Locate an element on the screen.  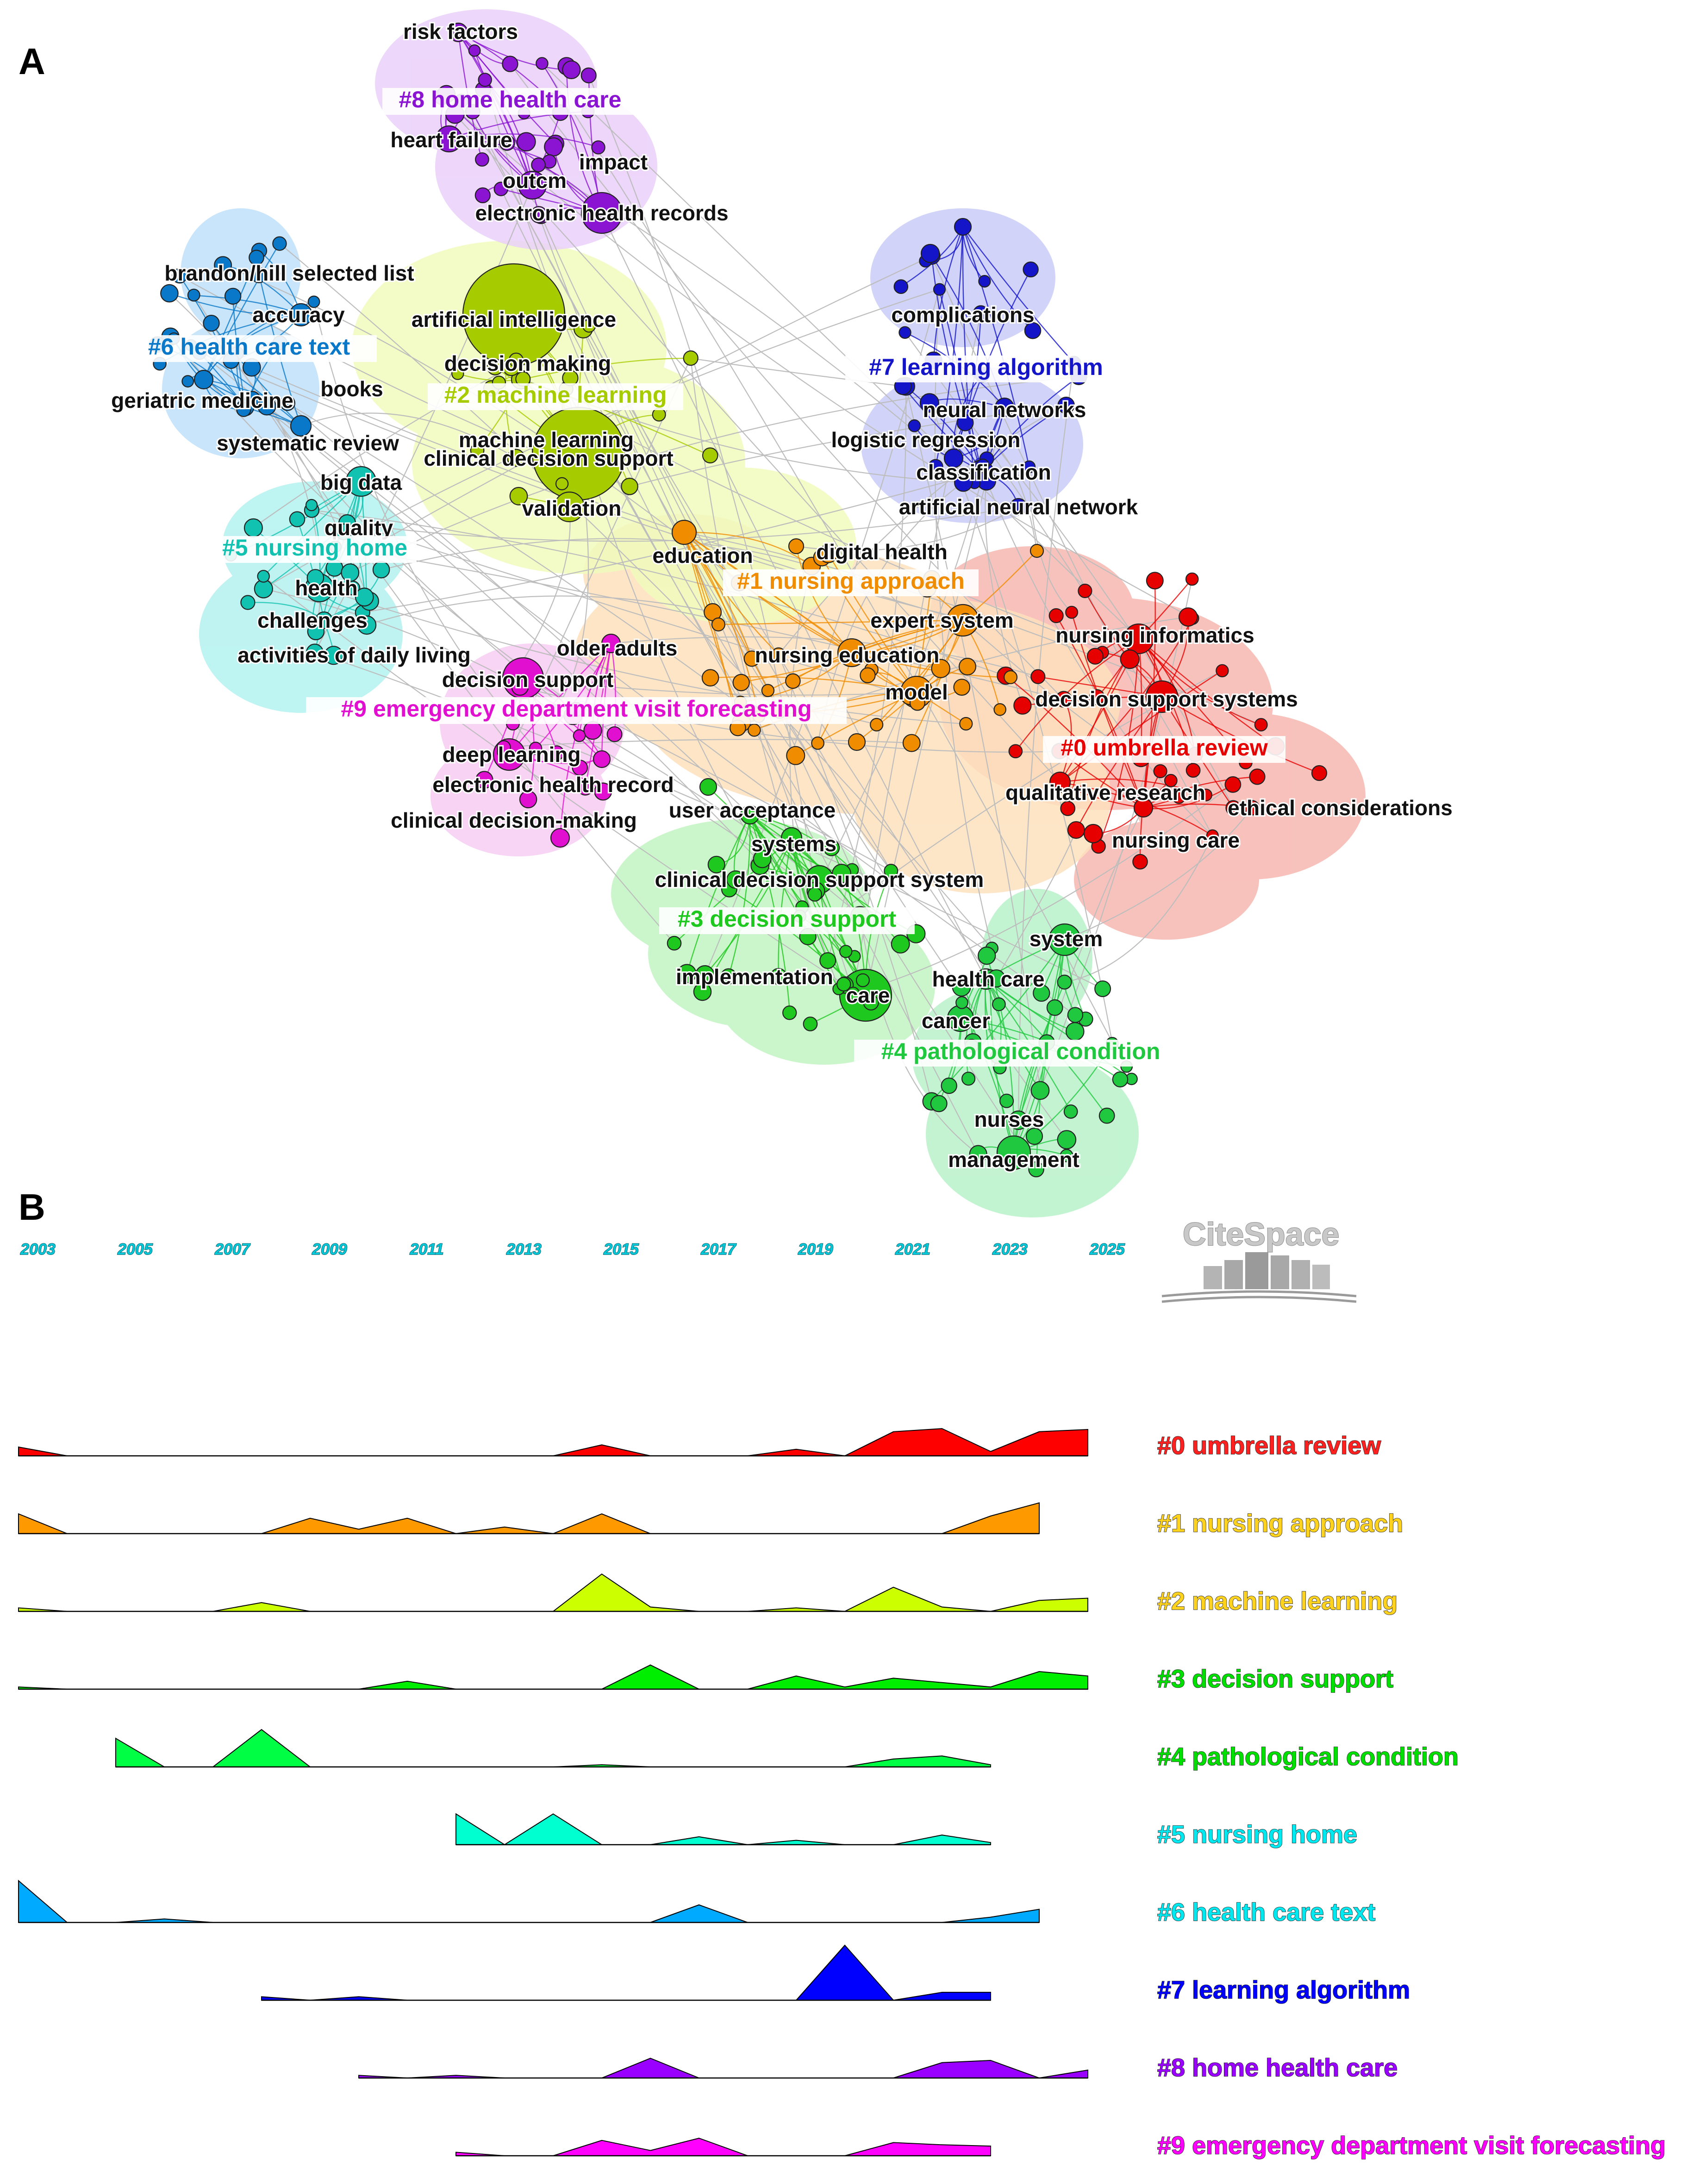
term-classification: classification is located at coordinates (983, 472).